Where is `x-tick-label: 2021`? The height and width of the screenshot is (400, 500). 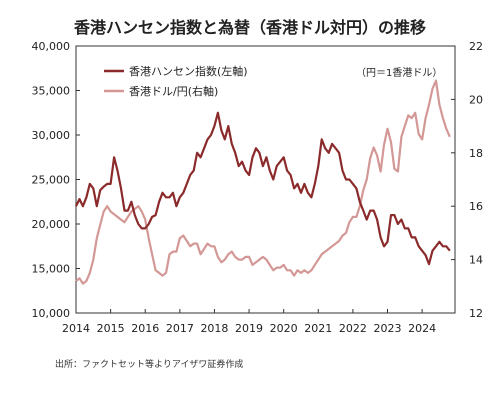 x-tick-label: 2021 is located at coordinates (318, 328).